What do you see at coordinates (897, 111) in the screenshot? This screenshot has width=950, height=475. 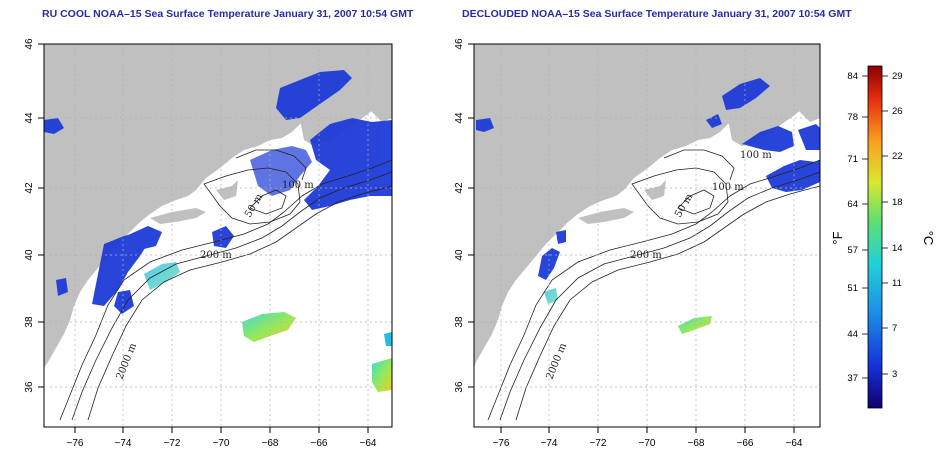 I see `c-tick-26: 26` at bounding box center [897, 111].